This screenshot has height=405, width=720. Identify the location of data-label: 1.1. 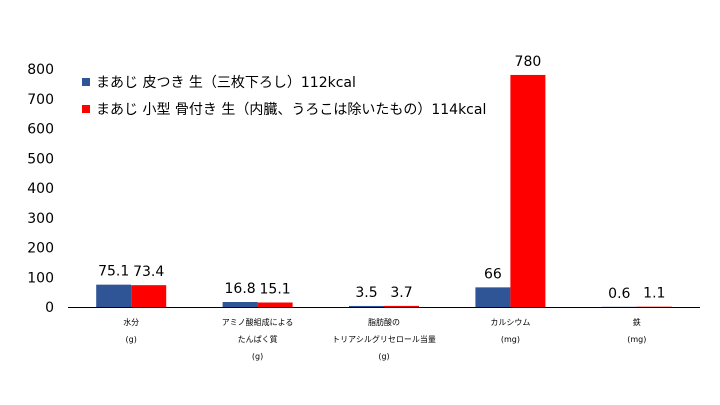
(654, 294).